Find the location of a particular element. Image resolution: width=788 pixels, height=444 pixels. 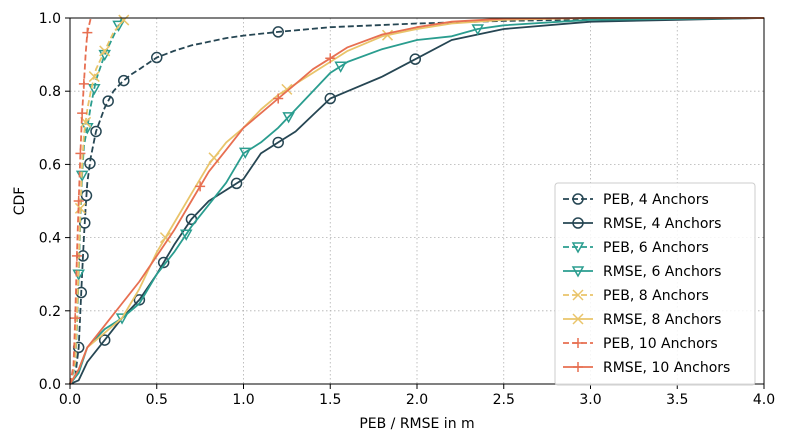

series-peb-10-anchors is located at coordinates (81, 201).